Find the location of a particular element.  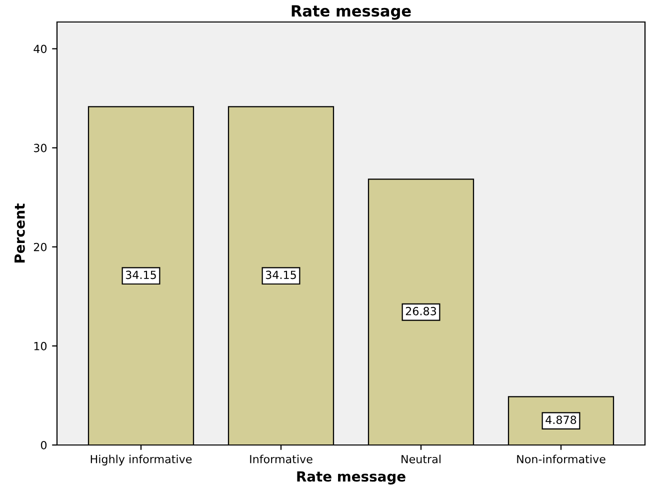

y-tick-label: 10 is located at coordinates (40, 346).